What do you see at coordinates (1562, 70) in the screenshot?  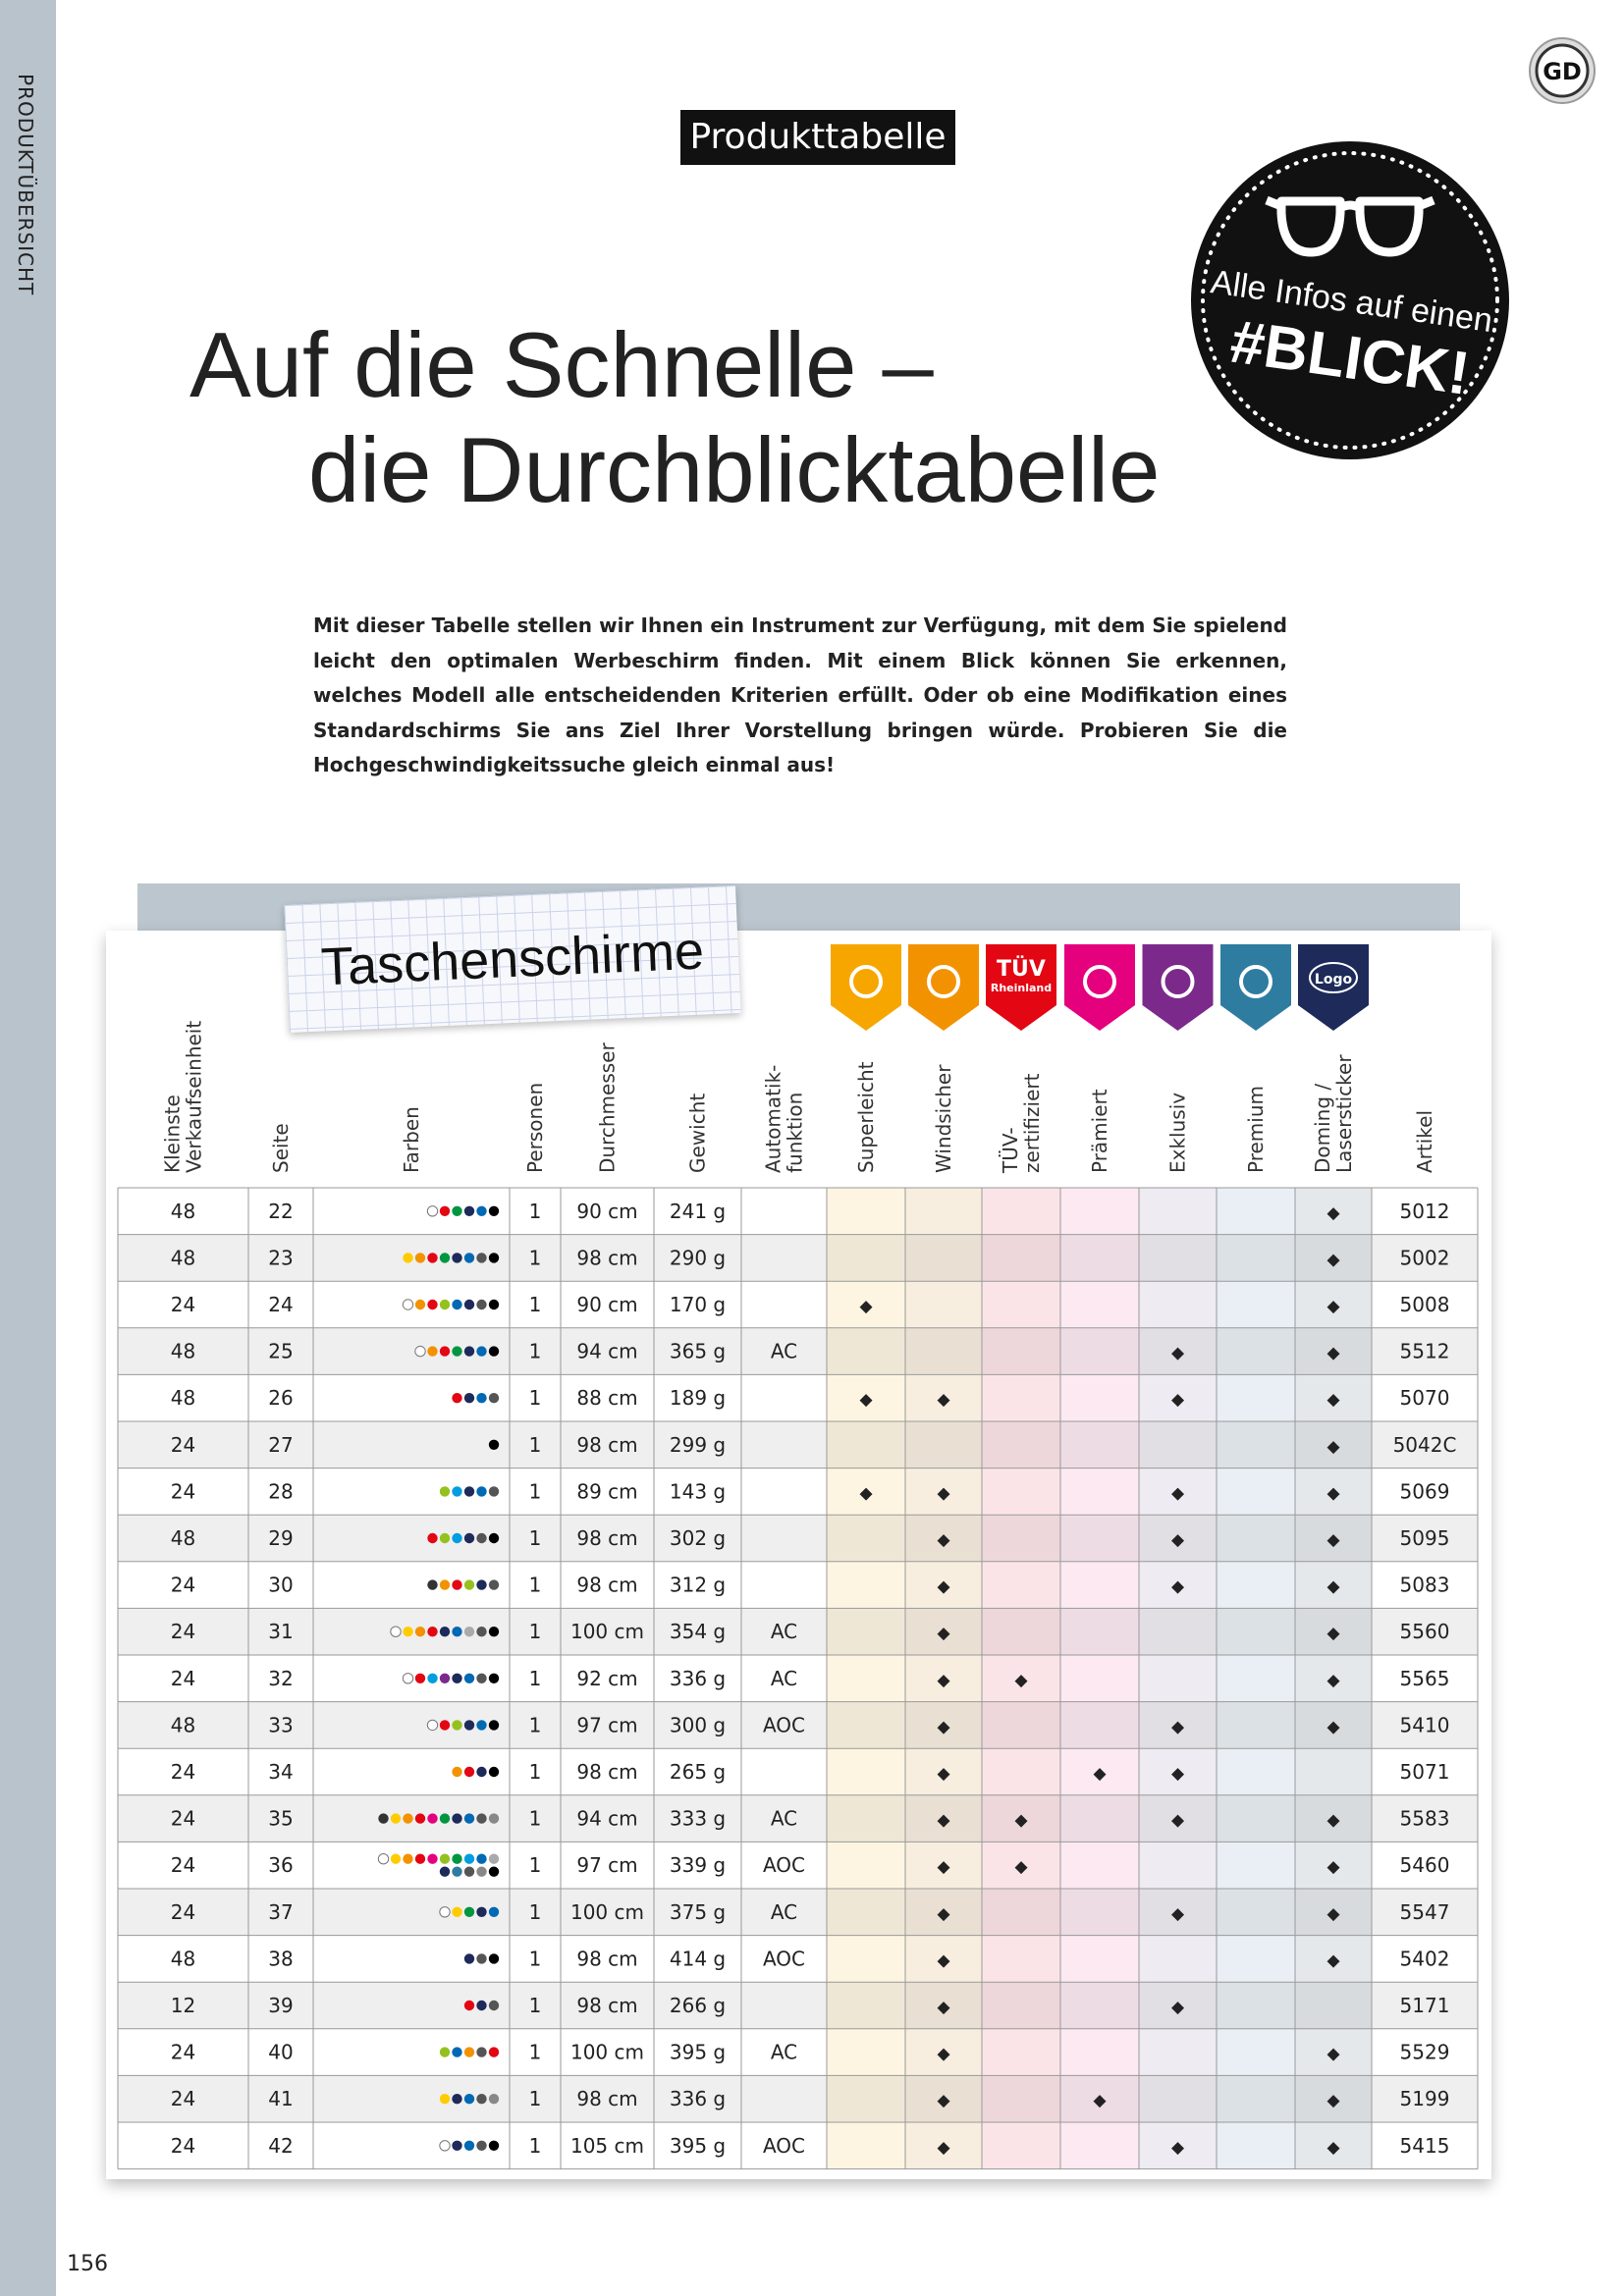 I see `logo-ring` at bounding box center [1562, 70].